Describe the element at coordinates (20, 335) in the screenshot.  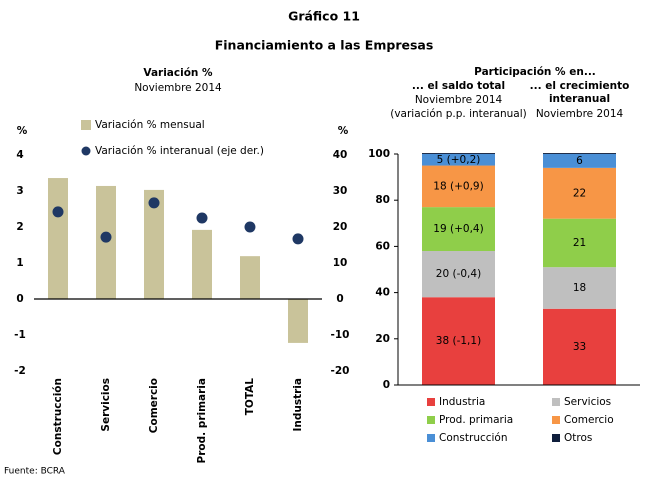
I see `y-tick-label: -1` at that location.